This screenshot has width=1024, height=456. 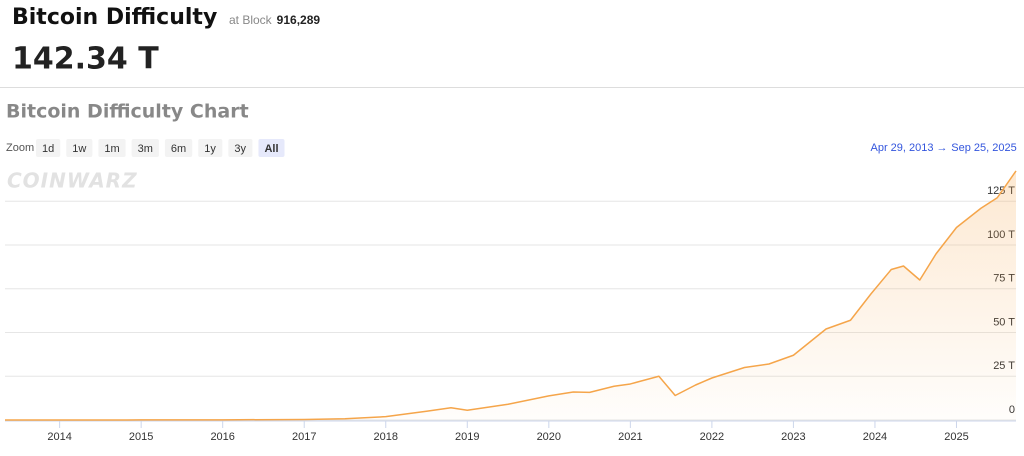 What do you see at coordinates (251, 20) in the screenshot?
I see `block-prefix: at Block` at bounding box center [251, 20].